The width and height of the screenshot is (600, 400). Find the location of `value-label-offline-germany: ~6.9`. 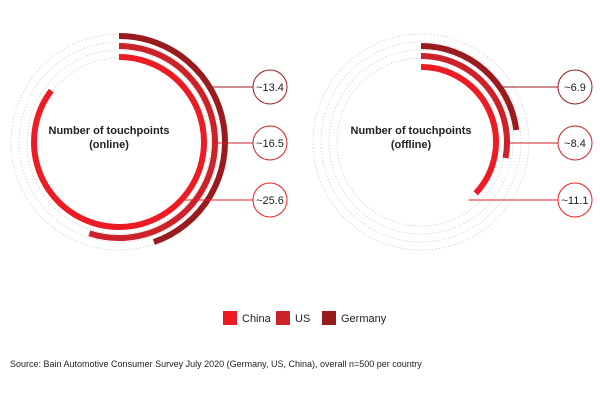

value-label-offline-germany: ~6.9 is located at coordinates (575, 88).